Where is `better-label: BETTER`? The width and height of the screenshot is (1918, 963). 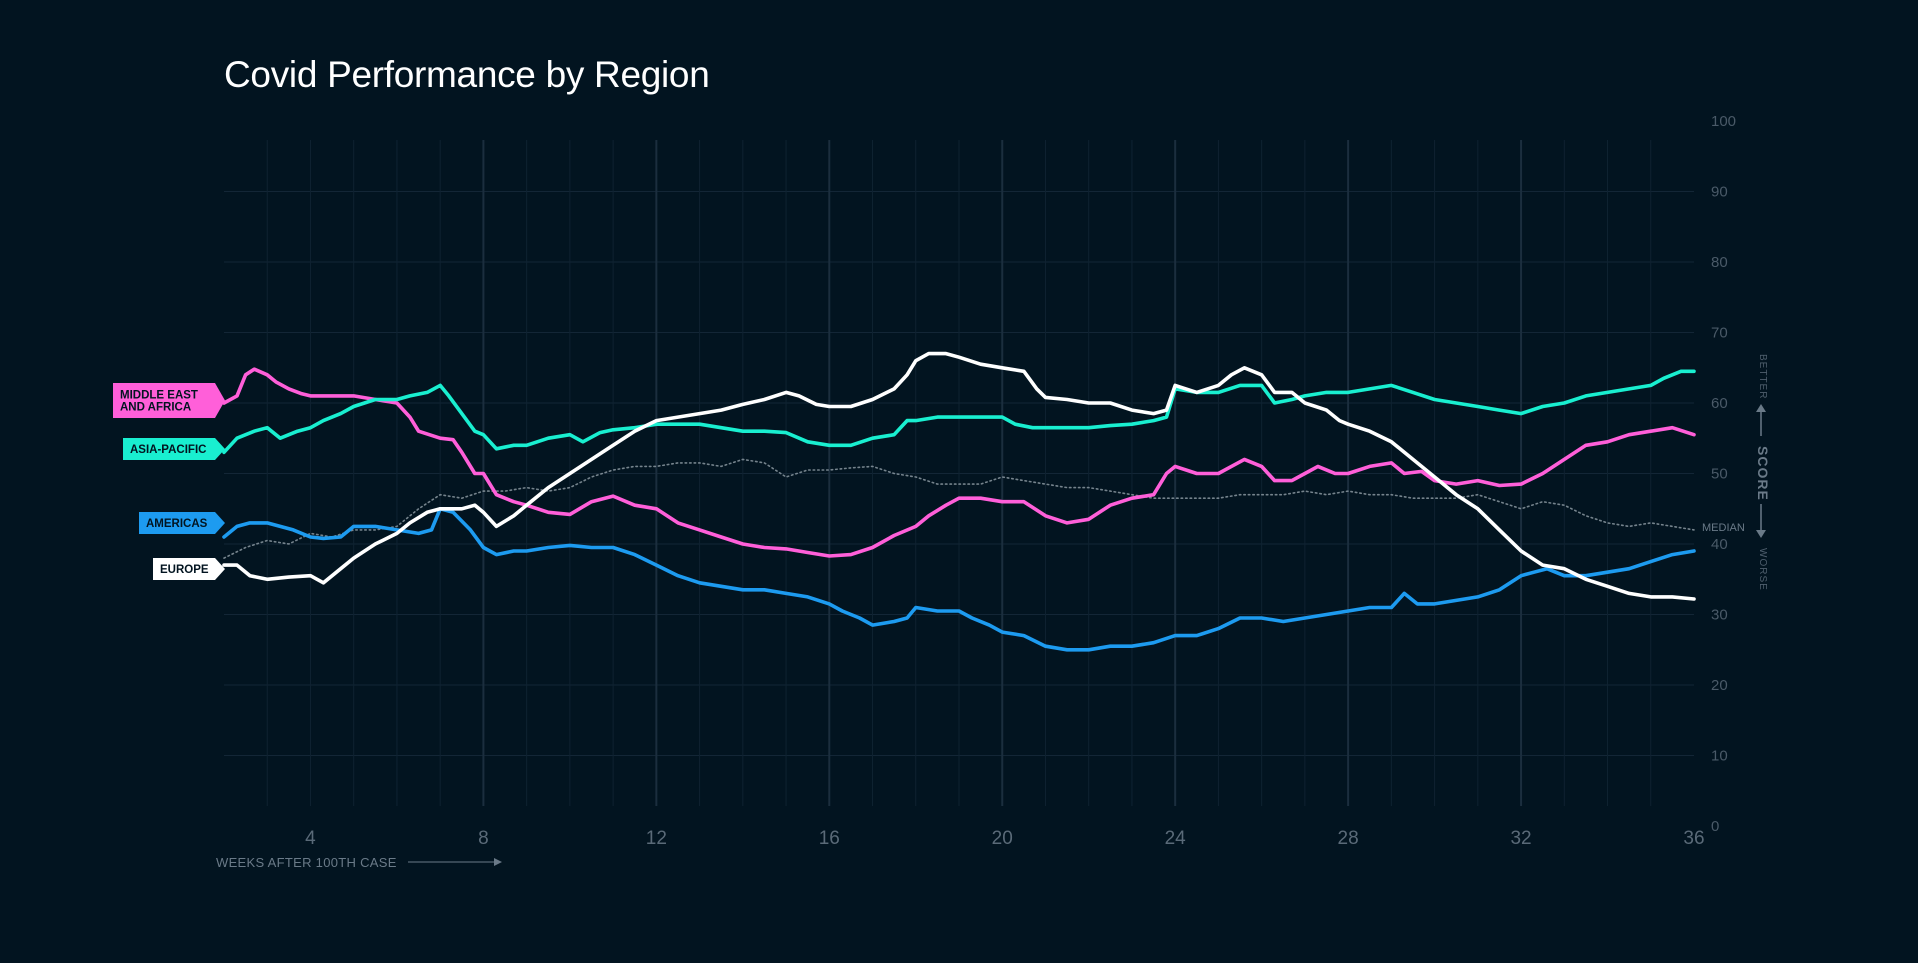 better-label: BETTER is located at coordinates (1762, 376).